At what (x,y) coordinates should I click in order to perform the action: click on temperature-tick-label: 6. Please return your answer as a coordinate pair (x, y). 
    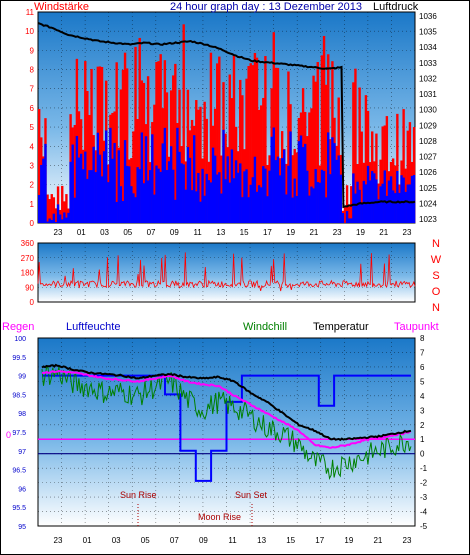
    Looking at the image, I should click on (422, 367).